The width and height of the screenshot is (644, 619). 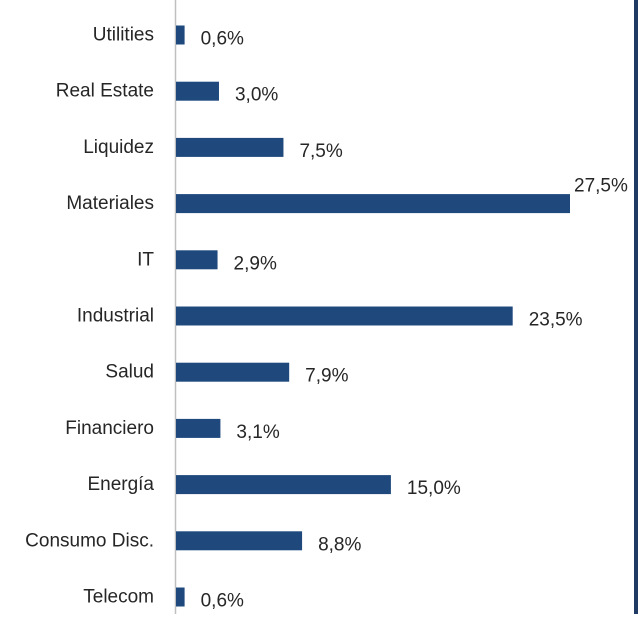 What do you see at coordinates (120, 484) in the screenshot?
I see `category-label-energia: Energía` at bounding box center [120, 484].